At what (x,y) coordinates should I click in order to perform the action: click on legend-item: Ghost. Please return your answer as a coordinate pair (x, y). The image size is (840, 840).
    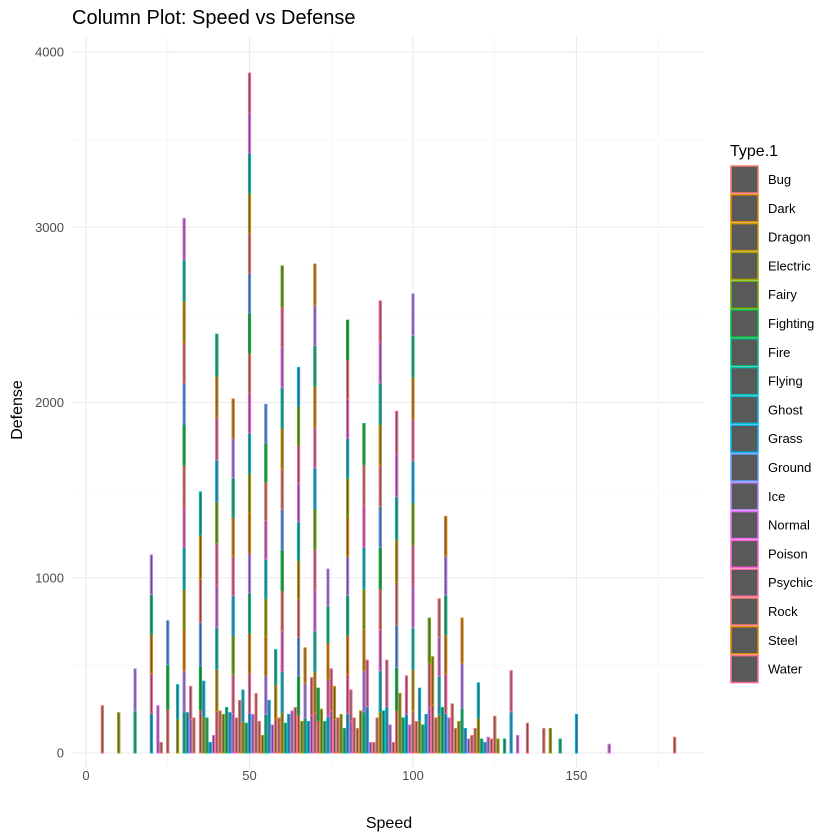
    Looking at the image, I should click on (766, 410).